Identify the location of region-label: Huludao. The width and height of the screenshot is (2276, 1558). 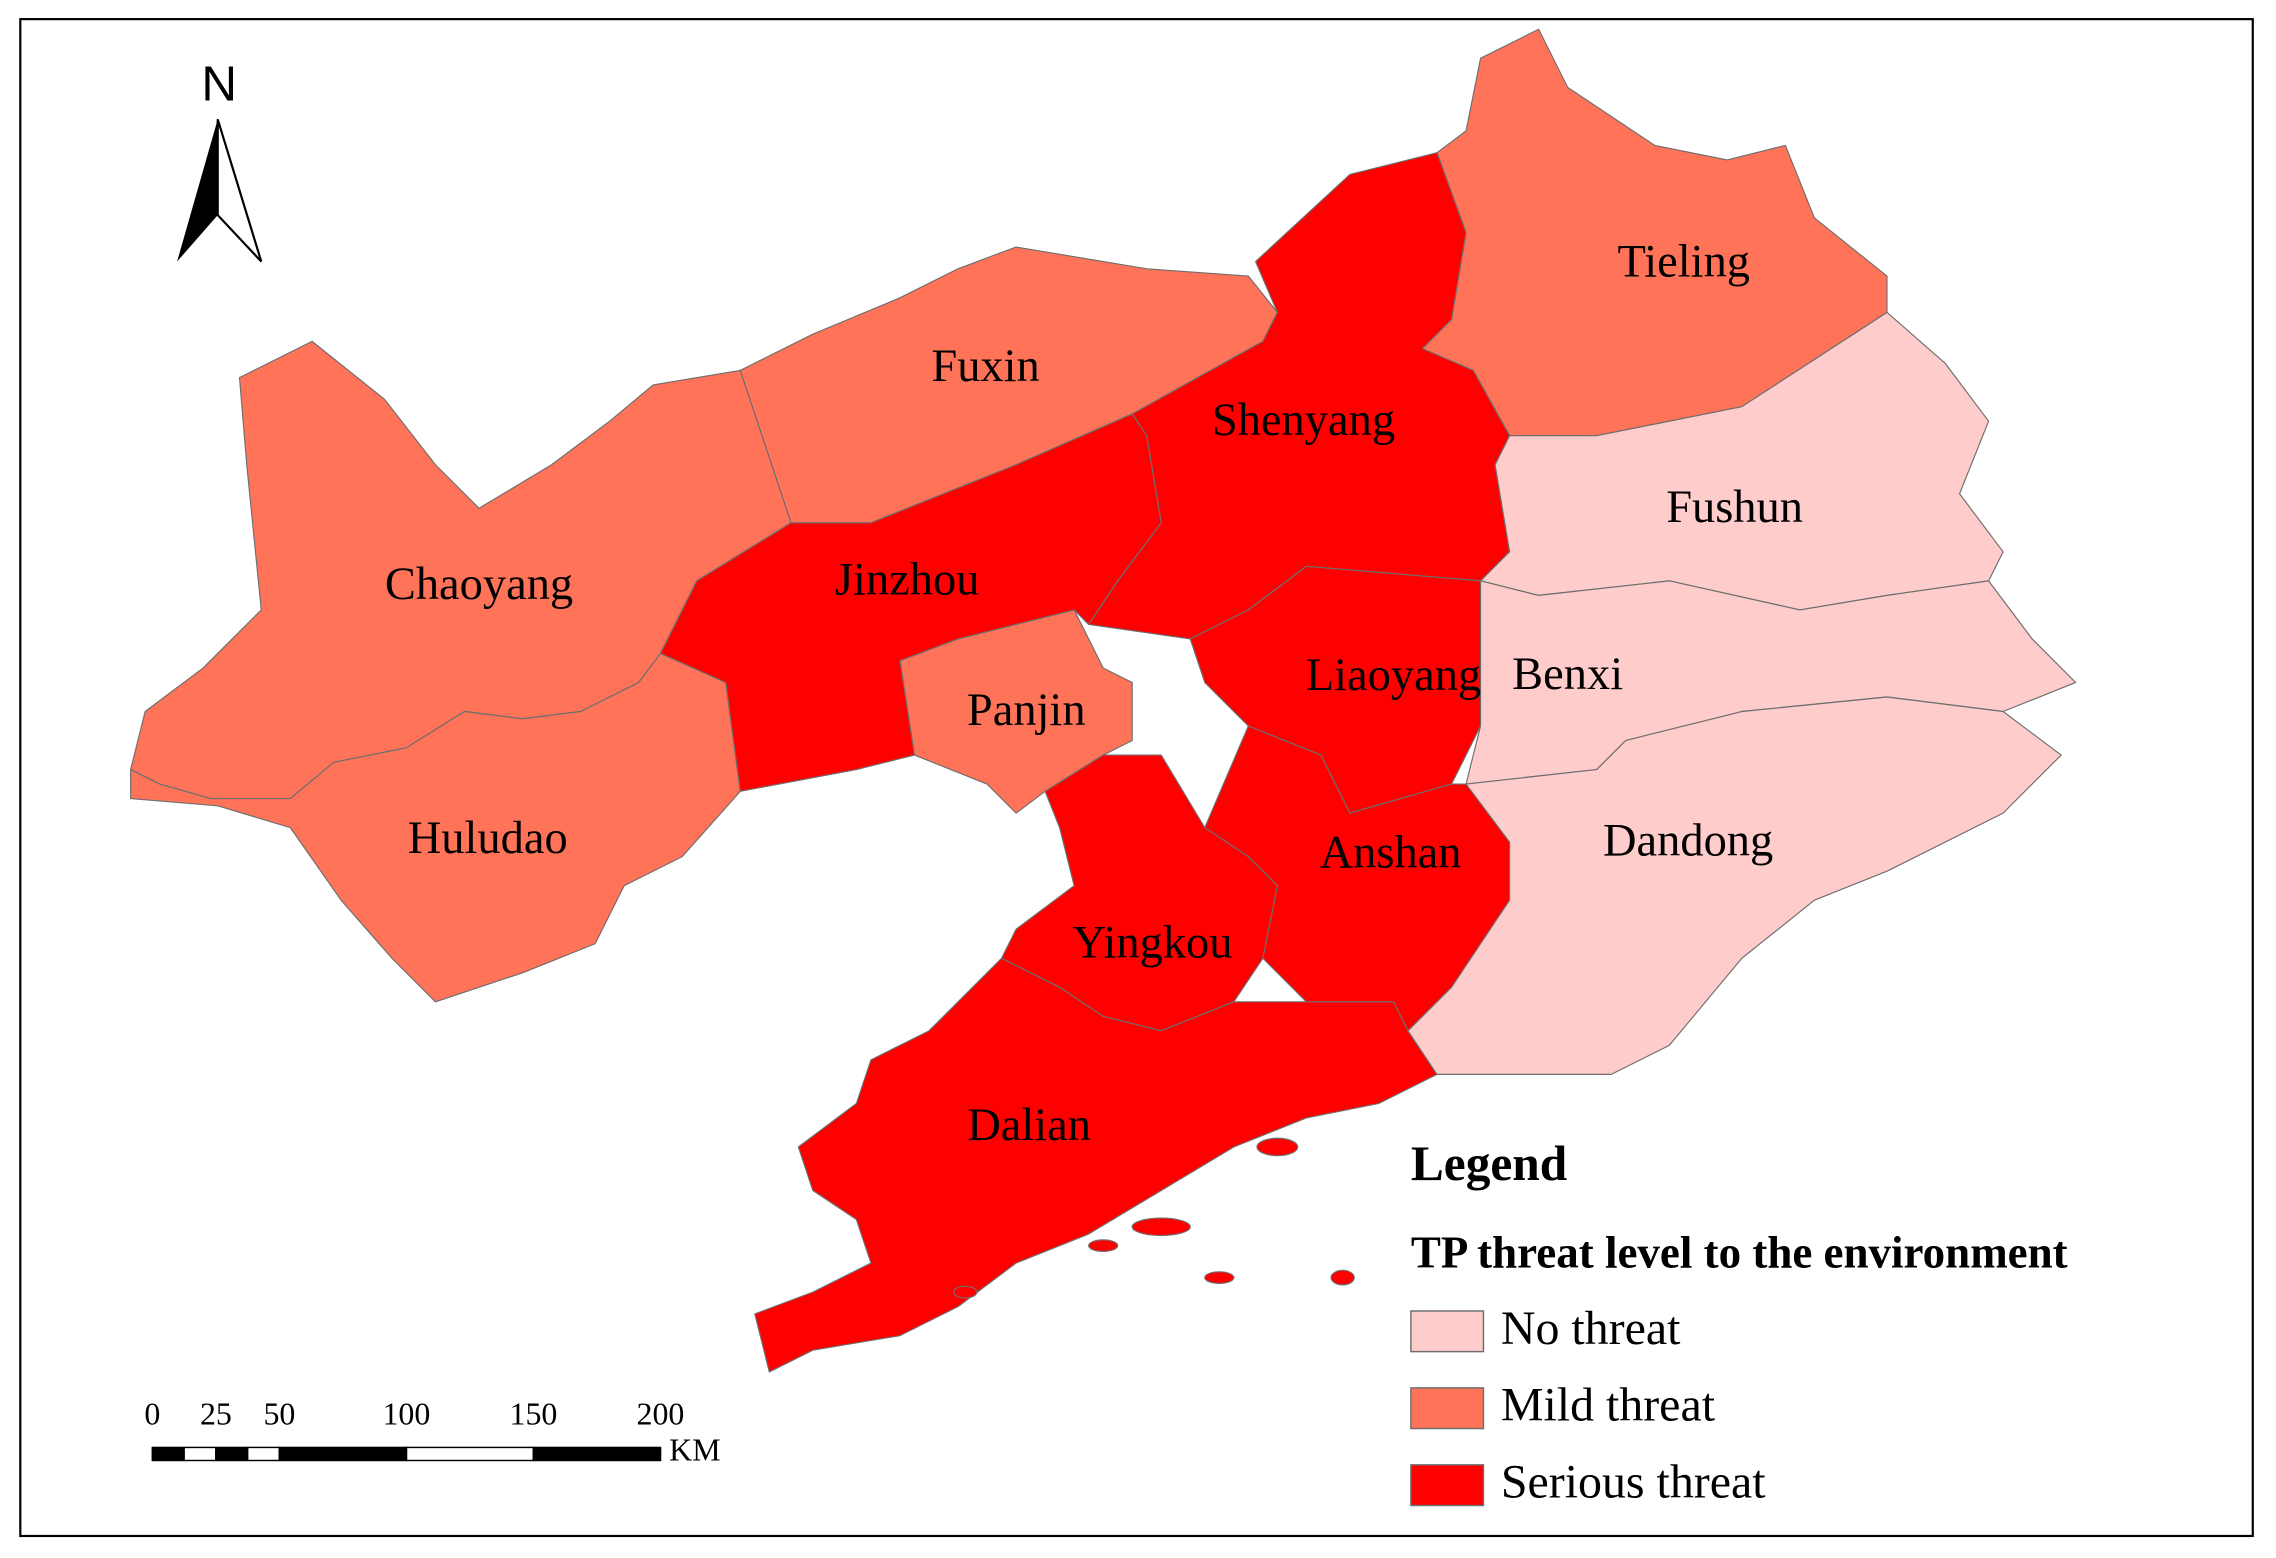
(488, 838).